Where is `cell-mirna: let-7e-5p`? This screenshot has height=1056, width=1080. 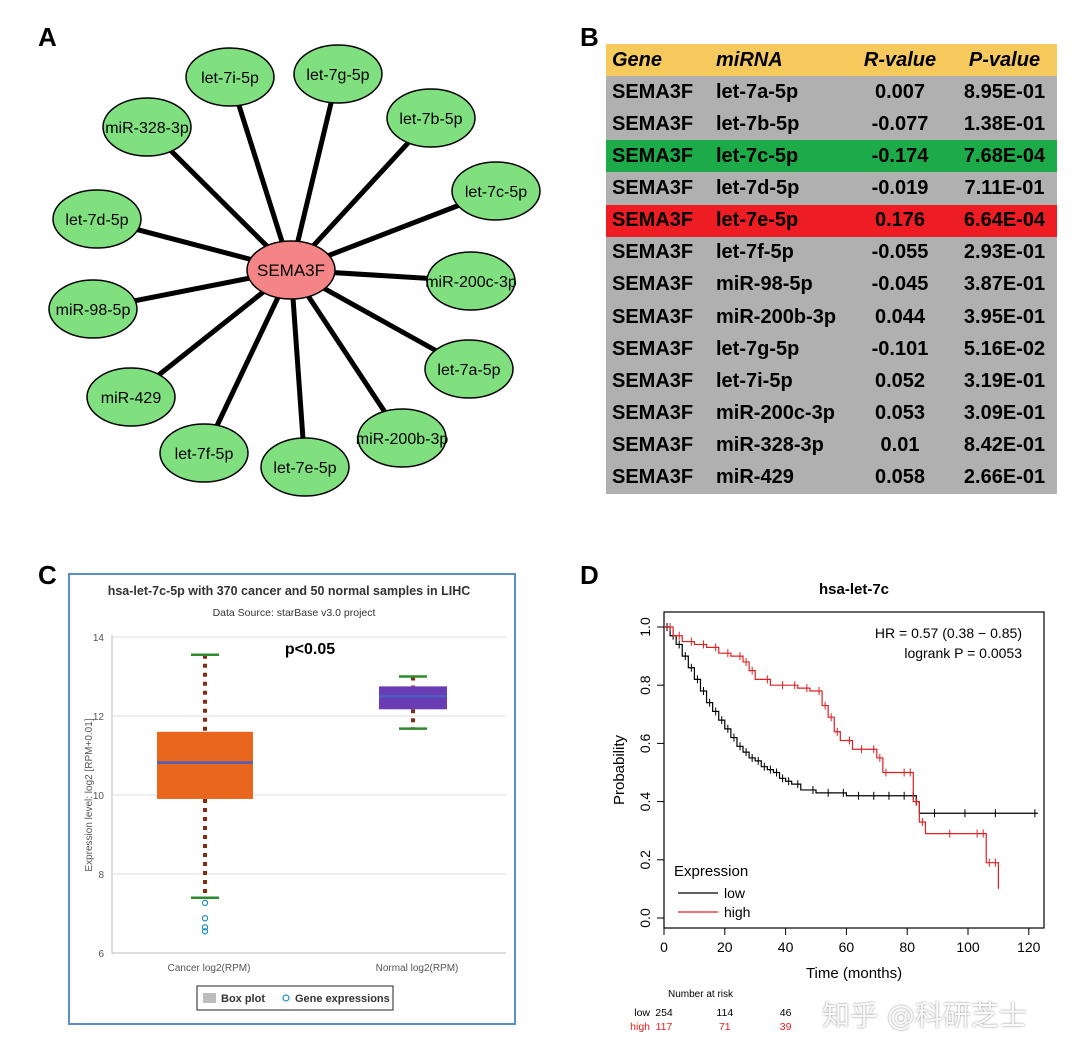
cell-mirna: let-7e-5p is located at coordinates (757, 220).